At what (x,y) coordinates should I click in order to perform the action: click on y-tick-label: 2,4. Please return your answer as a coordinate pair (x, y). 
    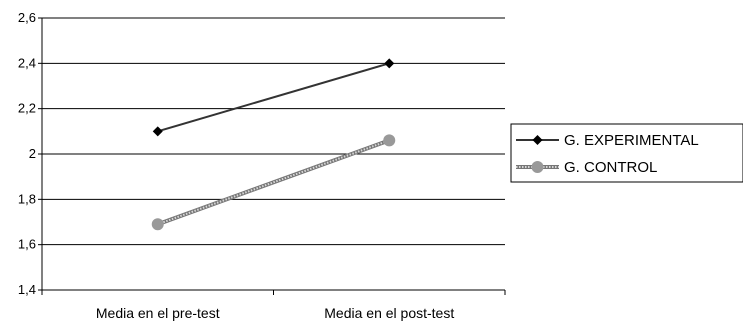
    Looking at the image, I should click on (27, 62).